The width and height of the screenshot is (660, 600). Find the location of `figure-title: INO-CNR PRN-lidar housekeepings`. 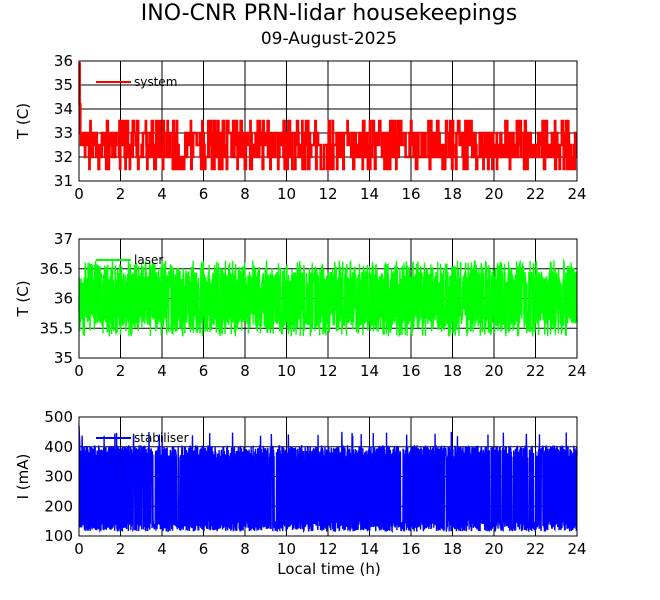

figure-title: INO-CNR PRN-lidar housekeepings is located at coordinates (329, 13).